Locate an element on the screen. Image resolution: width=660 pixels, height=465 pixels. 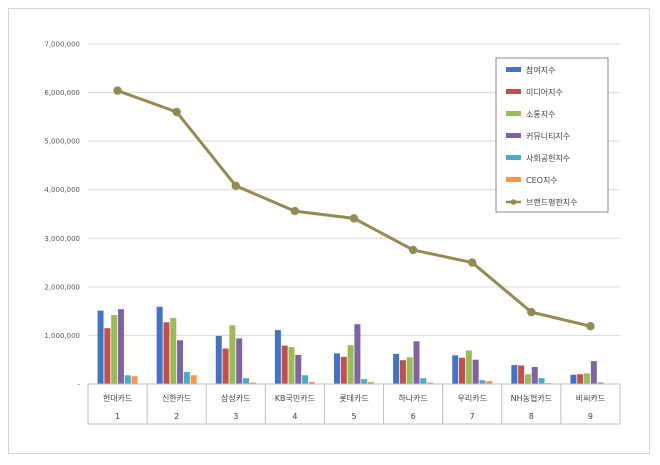
x-category-index: 3 is located at coordinates (235, 416).